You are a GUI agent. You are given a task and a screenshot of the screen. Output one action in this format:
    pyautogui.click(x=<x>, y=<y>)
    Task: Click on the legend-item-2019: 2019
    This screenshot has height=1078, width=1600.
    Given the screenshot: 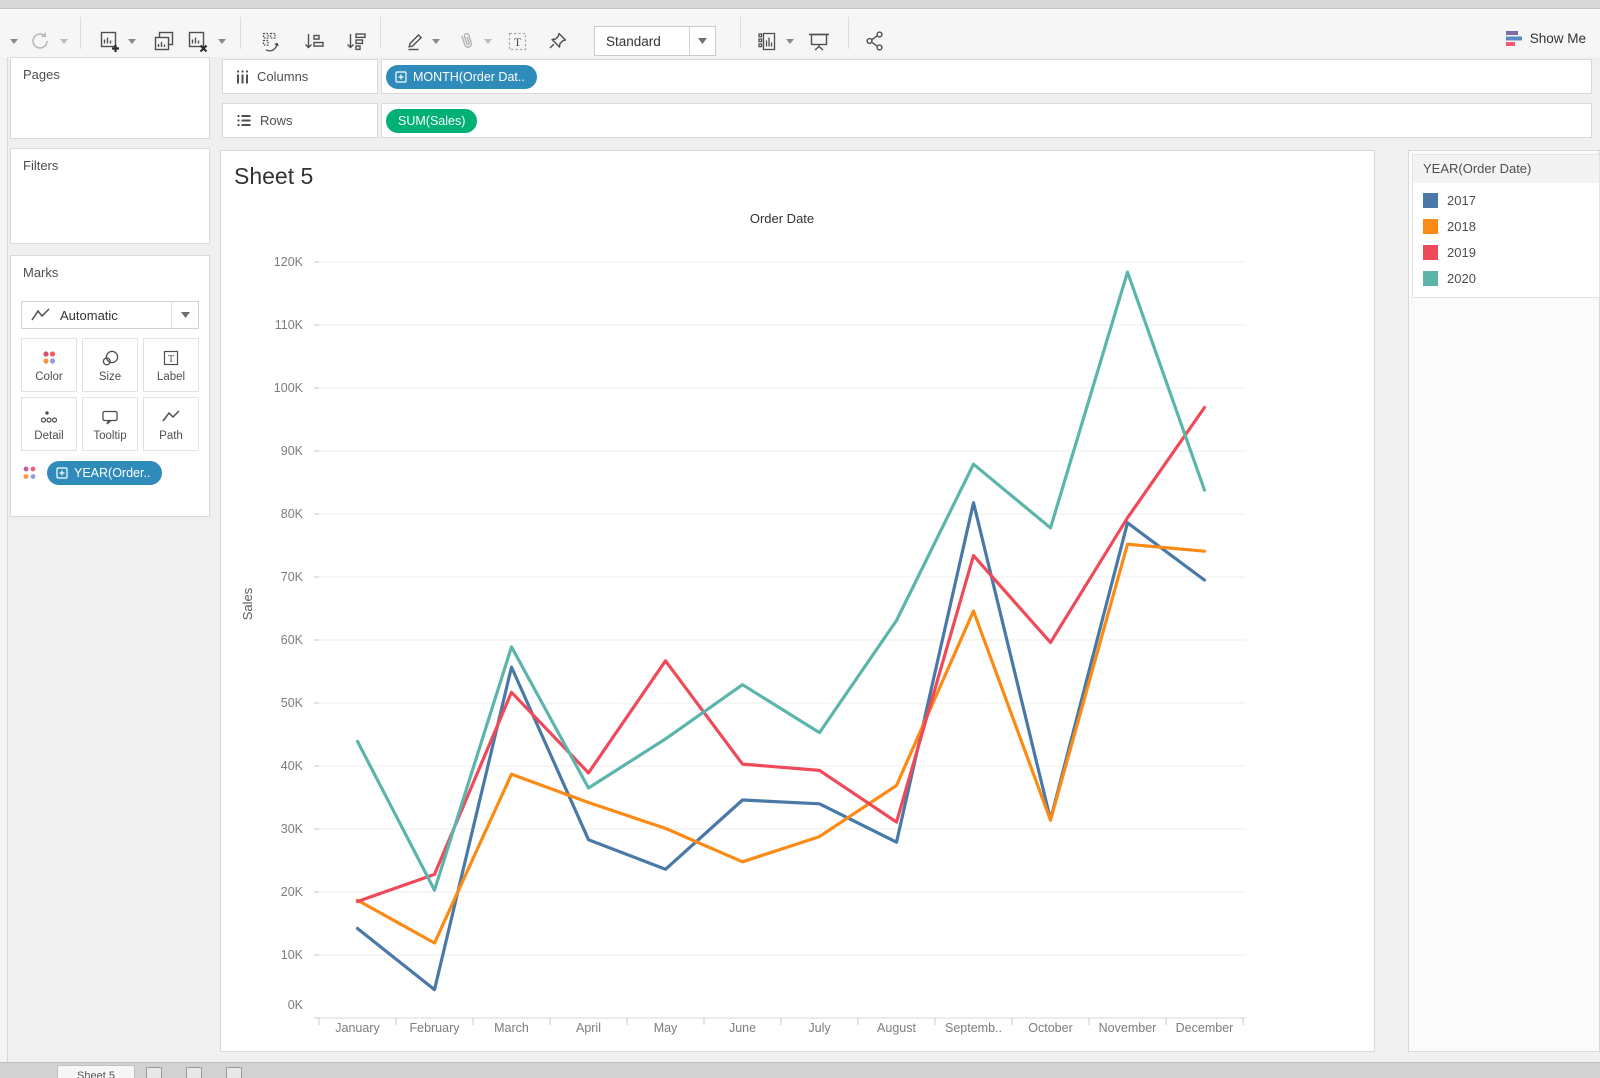 What is the action you would take?
    pyautogui.click(x=1506, y=252)
    